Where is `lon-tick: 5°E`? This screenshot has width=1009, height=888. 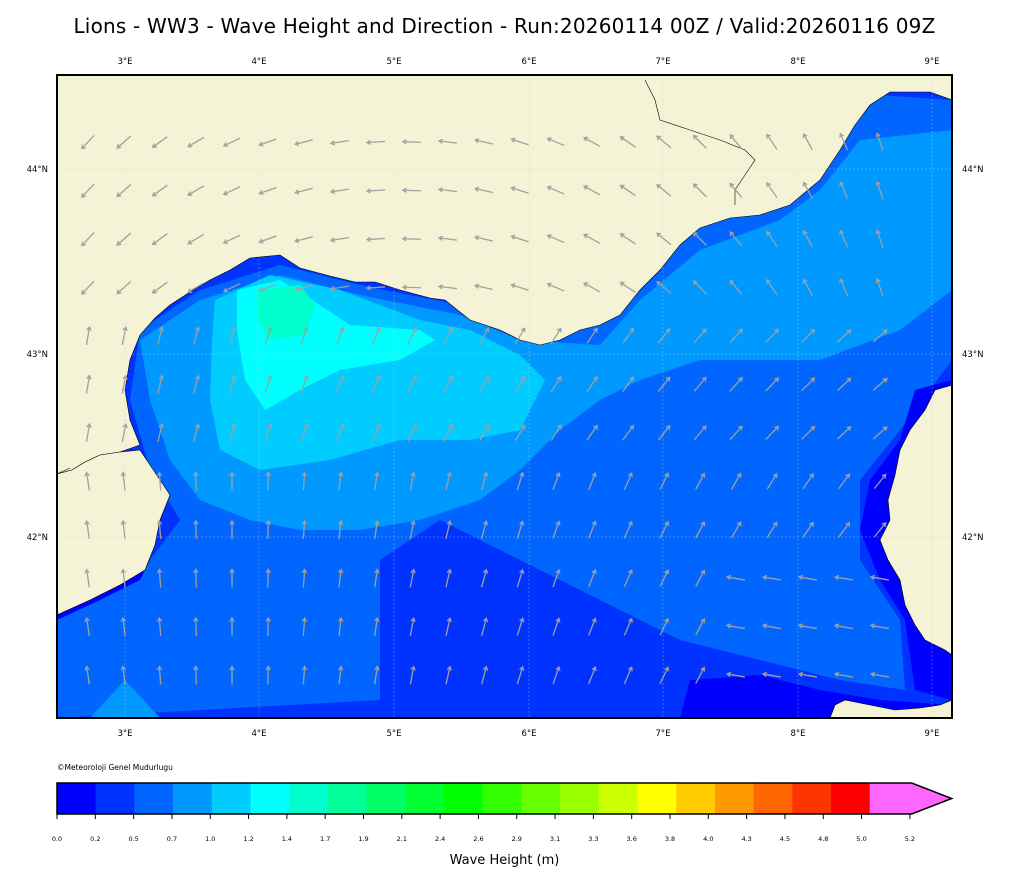 lon-tick: 5°E is located at coordinates (393, 62).